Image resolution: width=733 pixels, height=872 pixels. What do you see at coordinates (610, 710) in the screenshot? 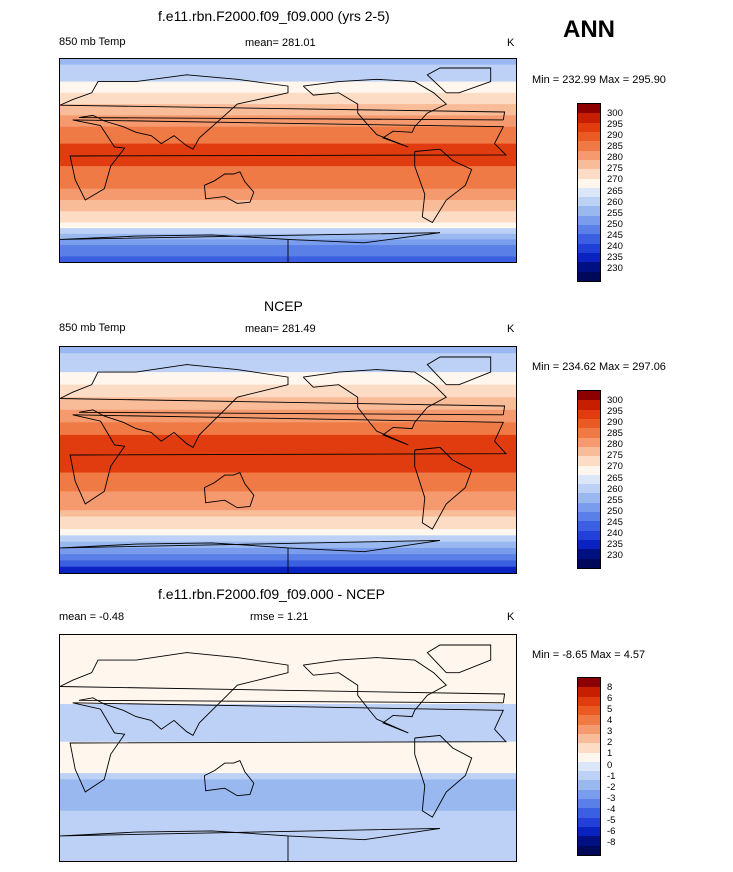
I see `colorbar-tick-label: 5` at bounding box center [610, 710].